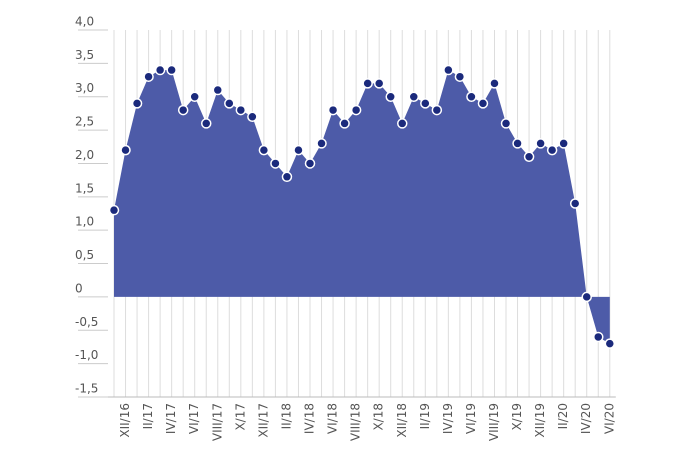 The image size is (700, 470). Describe the element at coordinates (402, 420) in the screenshot. I see `x-tick-label: XII/18` at that location.